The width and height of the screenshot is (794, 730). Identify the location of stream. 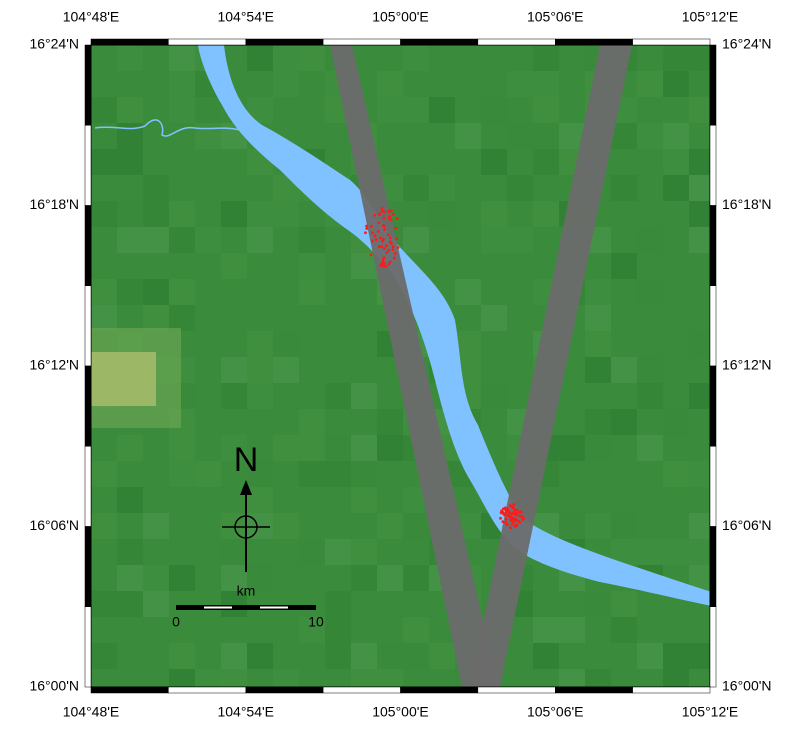
(167, 128).